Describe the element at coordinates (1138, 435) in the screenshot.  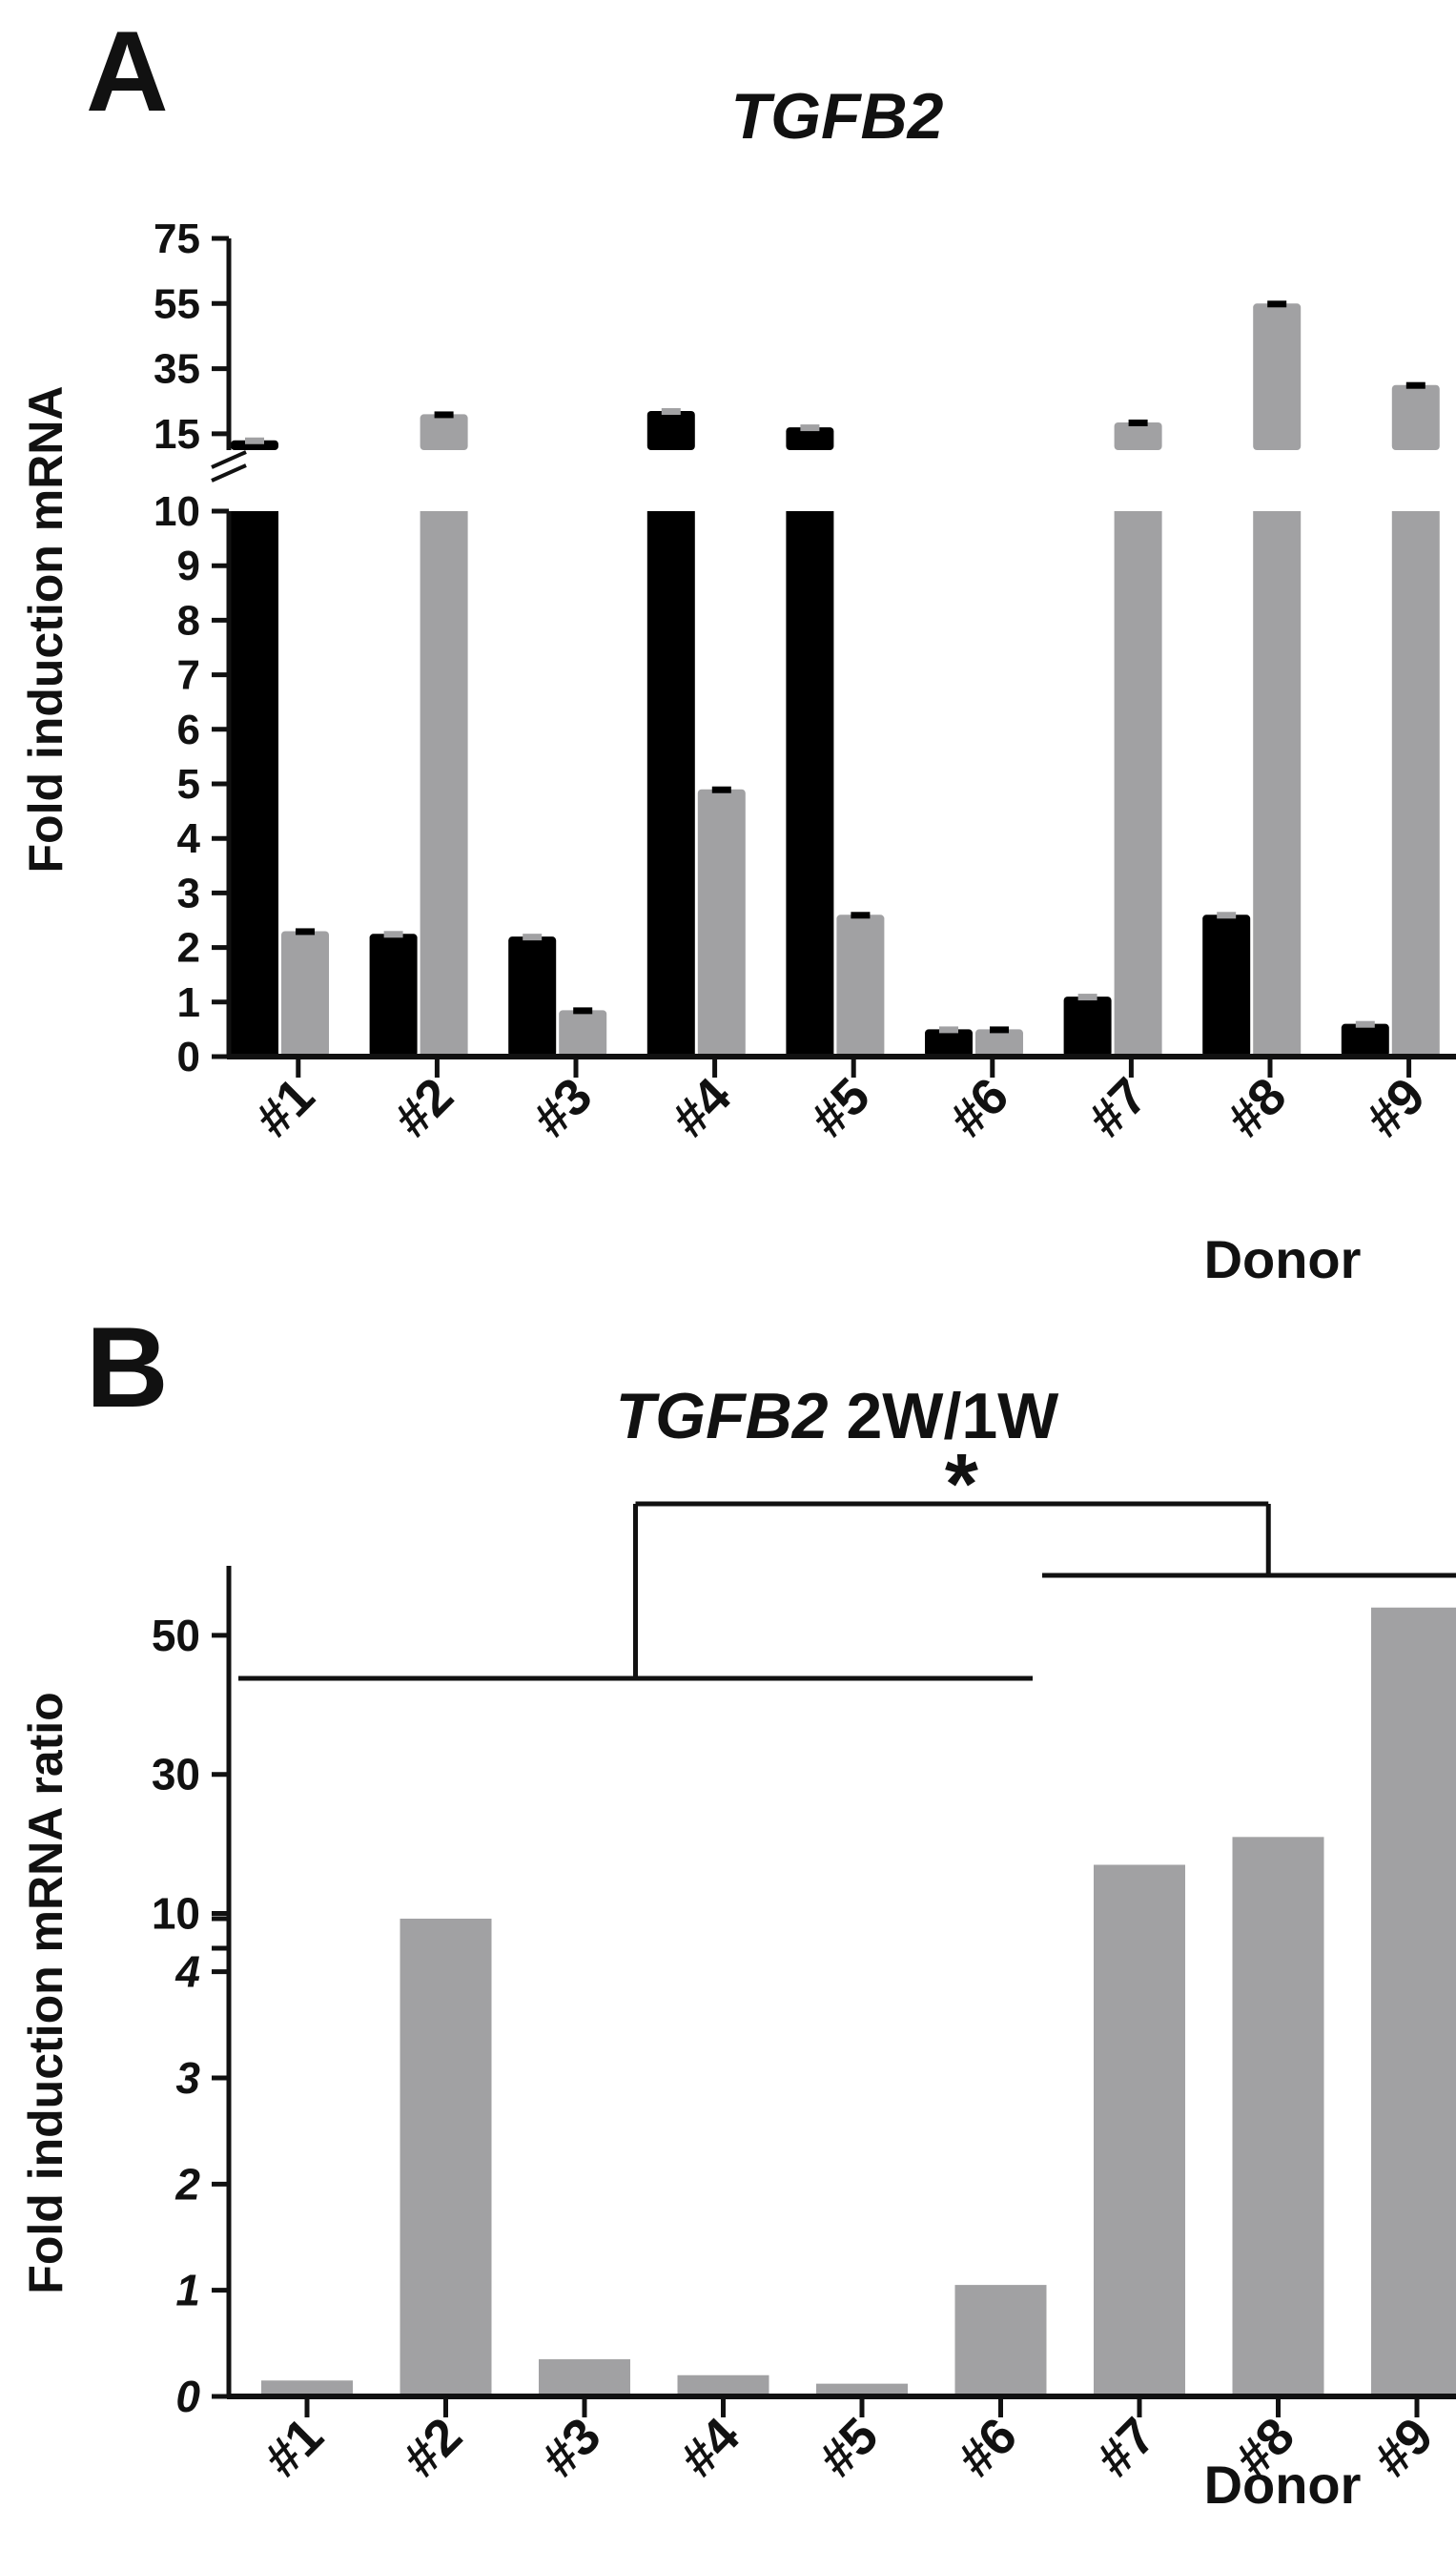
I see `bar-a-grey-7-upper` at that location.